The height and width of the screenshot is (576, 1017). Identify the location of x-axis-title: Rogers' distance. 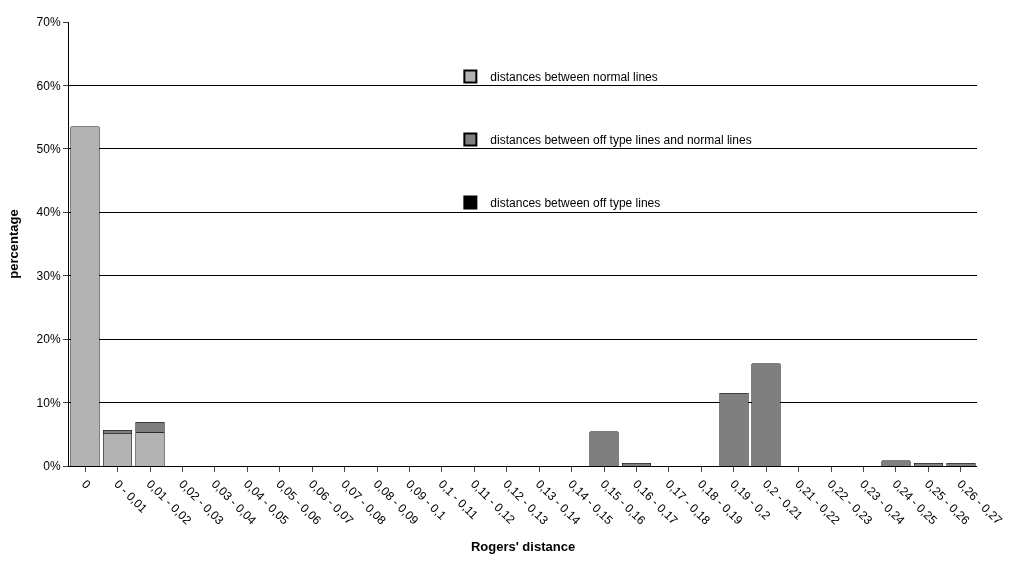
(523, 547).